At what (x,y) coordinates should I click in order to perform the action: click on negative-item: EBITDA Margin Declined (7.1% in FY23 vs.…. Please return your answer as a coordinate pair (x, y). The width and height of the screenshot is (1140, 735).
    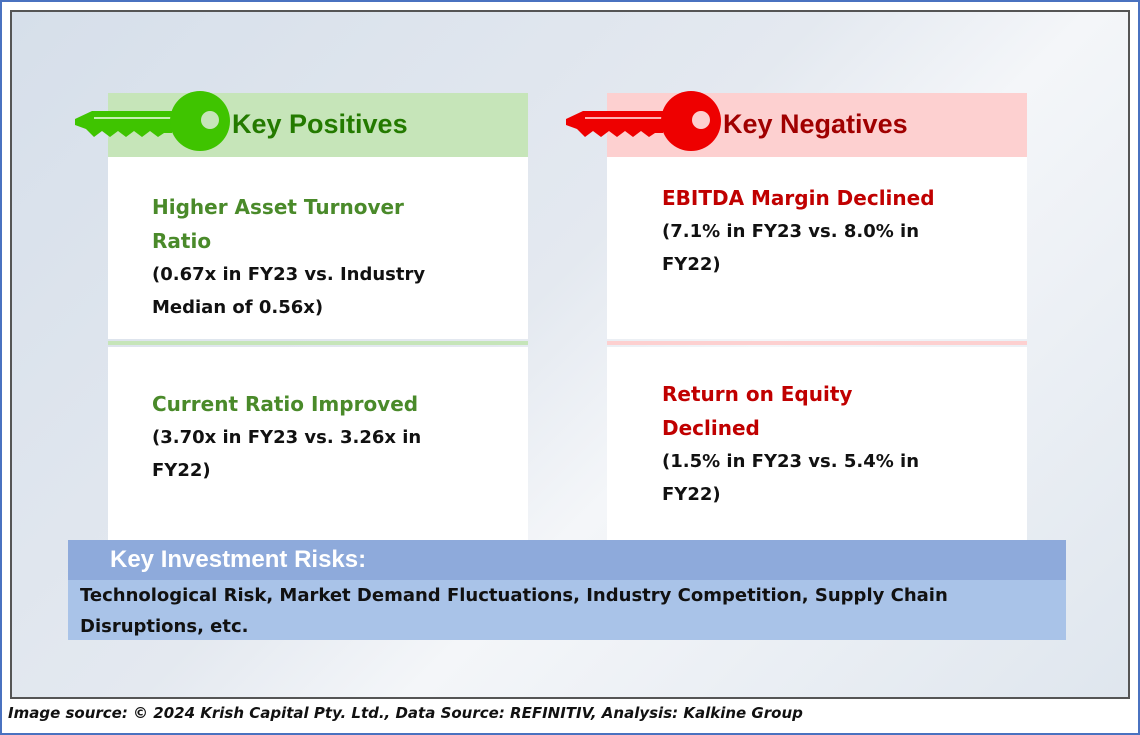
    Looking at the image, I should click on (817, 248).